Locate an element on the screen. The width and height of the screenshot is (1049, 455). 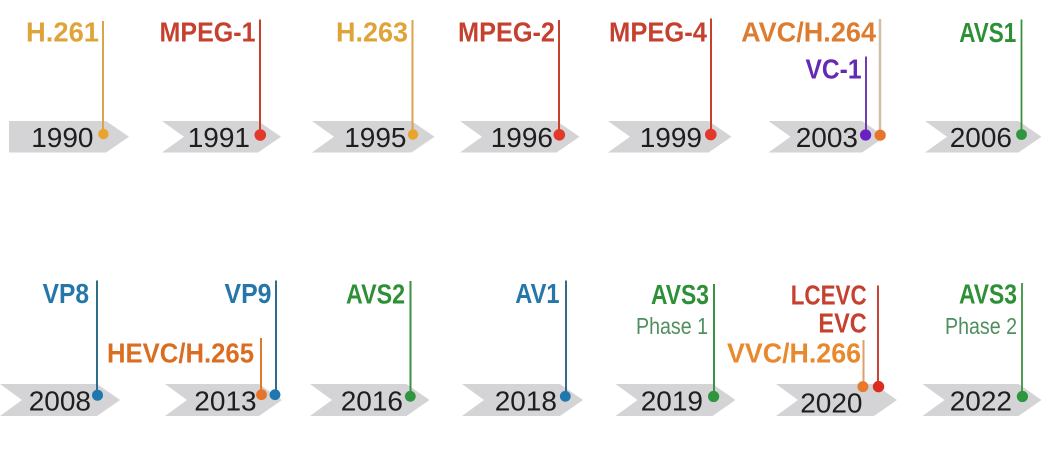
svg-text: 1999 is located at coordinates (671, 137).